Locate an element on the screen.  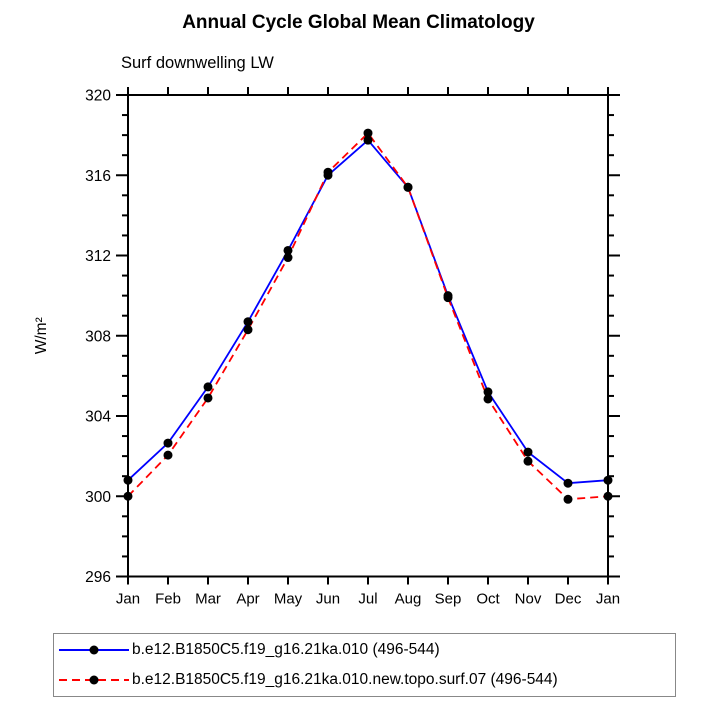
chart-subtitle: Surf downwelling LW is located at coordinates (197, 63).